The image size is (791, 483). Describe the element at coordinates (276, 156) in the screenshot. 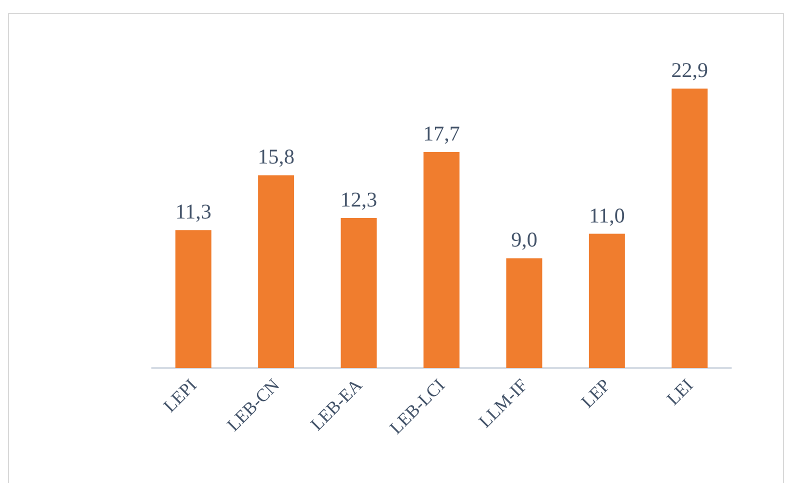

I see `data-label: 15,8` at that location.